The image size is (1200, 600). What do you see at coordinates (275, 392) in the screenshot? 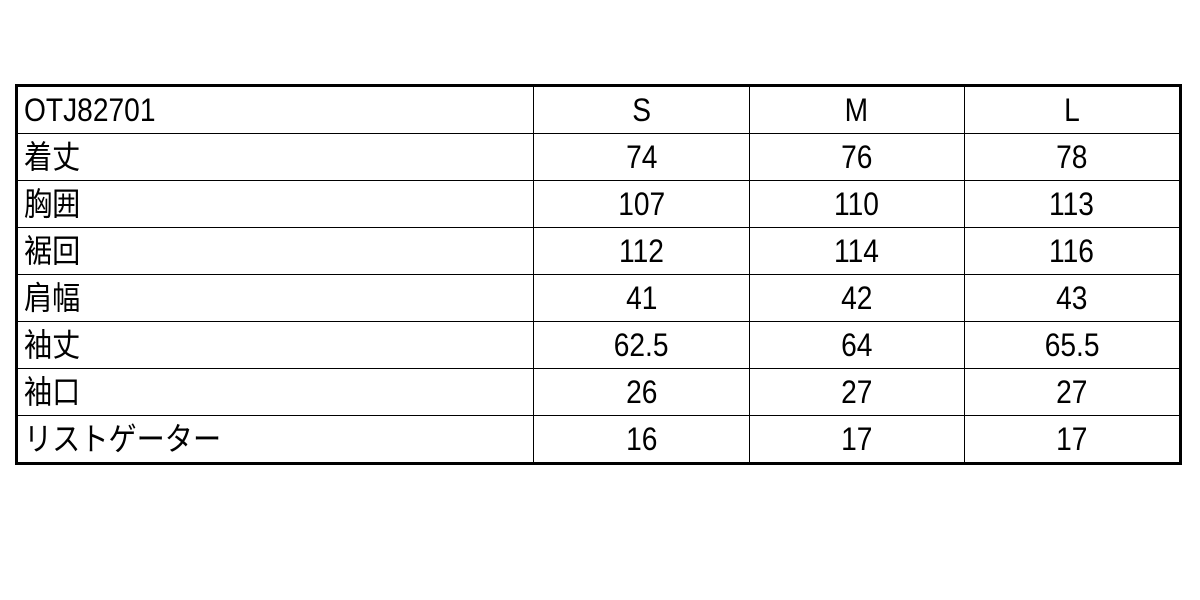
I see `measurement-label: 袖口` at bounding box center [275, 392].